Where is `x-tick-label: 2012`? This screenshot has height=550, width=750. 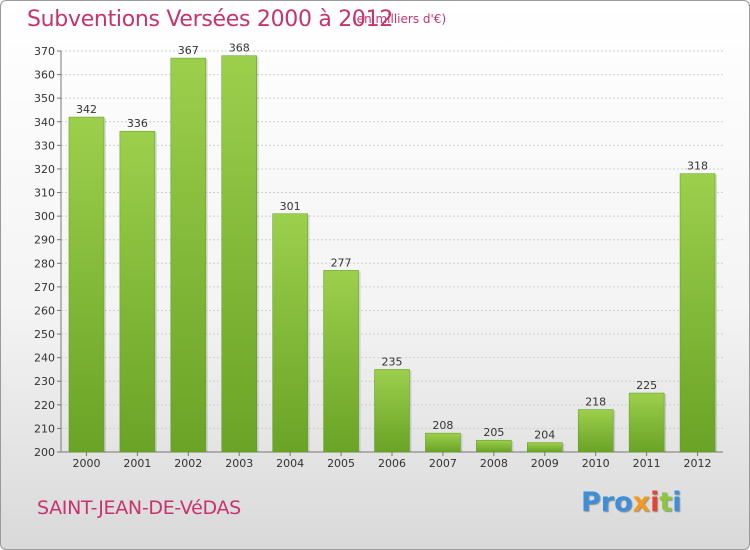 x-tick-label: 2012 is located at coordinates (698, 463).